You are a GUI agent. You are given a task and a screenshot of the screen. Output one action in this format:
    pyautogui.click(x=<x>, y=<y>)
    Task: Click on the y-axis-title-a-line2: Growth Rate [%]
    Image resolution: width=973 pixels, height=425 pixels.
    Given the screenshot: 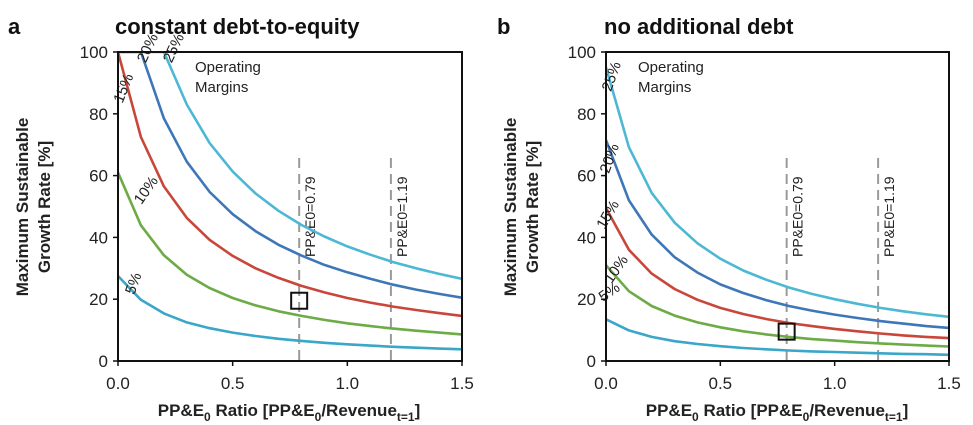 What is the action you would take?
    pyautogui.click(x=44, y=207)
    